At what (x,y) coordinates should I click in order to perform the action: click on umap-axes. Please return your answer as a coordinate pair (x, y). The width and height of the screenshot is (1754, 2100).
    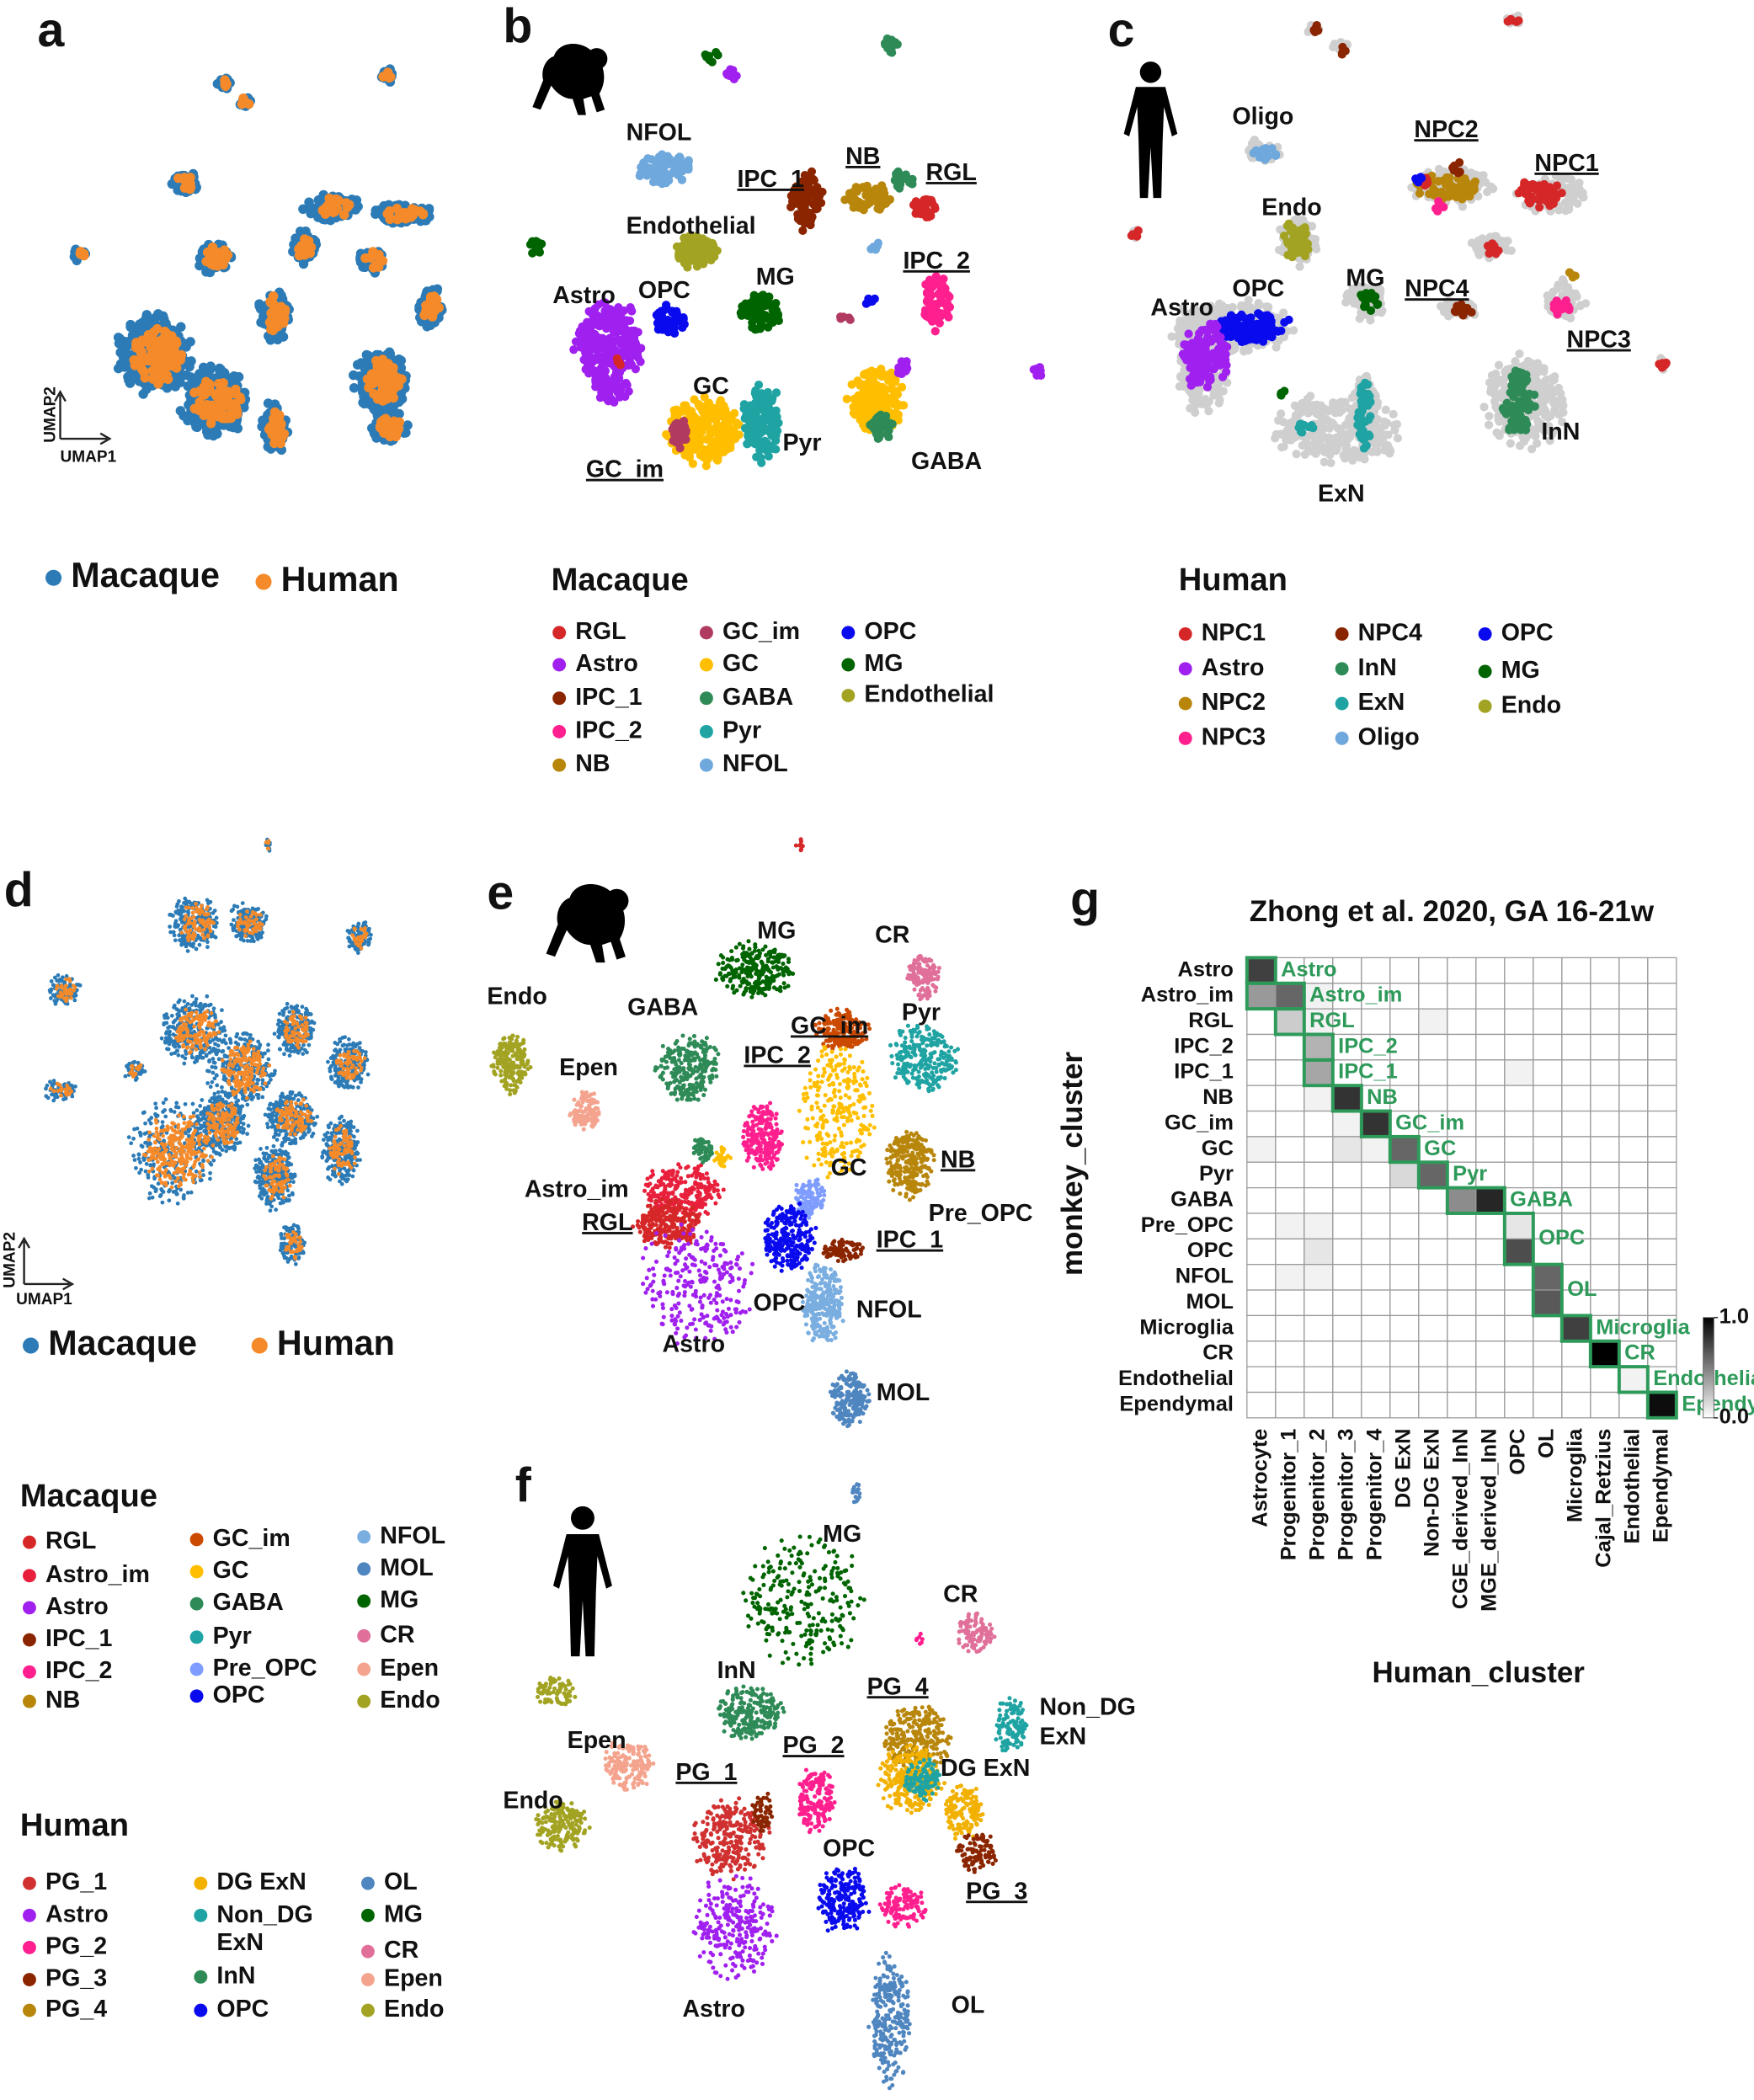
    Looking at the image, I should click on (46, 1263).